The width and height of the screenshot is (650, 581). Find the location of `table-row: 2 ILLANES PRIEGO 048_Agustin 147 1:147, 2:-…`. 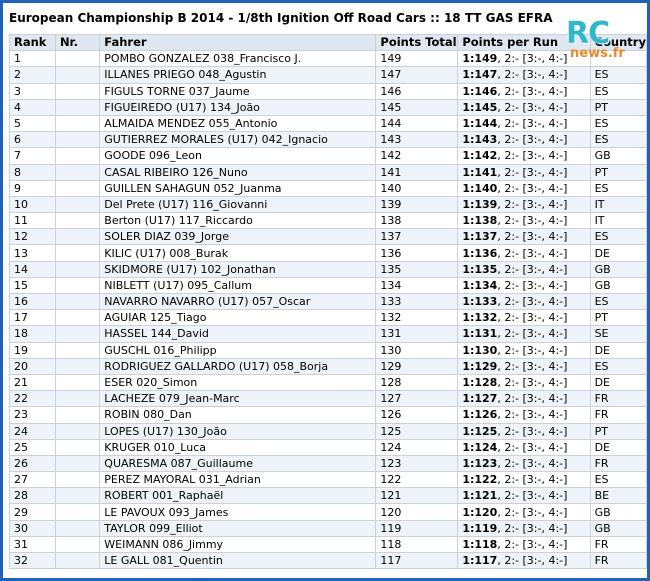

table-row: 2 ILLANES PRIEGO 048_Agustin 147 1:147, 2:-… is located at coordinates (328, 75).